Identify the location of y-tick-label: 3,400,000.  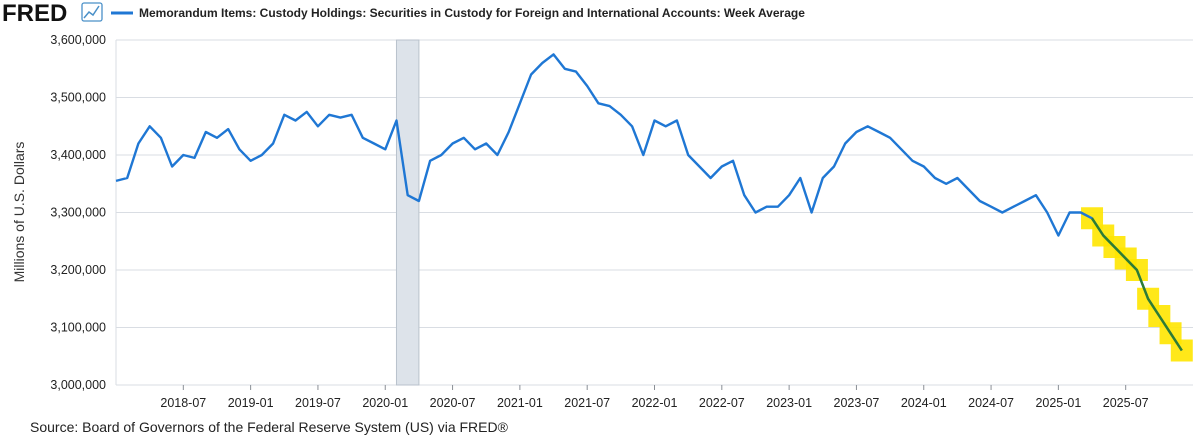
(78, 155).